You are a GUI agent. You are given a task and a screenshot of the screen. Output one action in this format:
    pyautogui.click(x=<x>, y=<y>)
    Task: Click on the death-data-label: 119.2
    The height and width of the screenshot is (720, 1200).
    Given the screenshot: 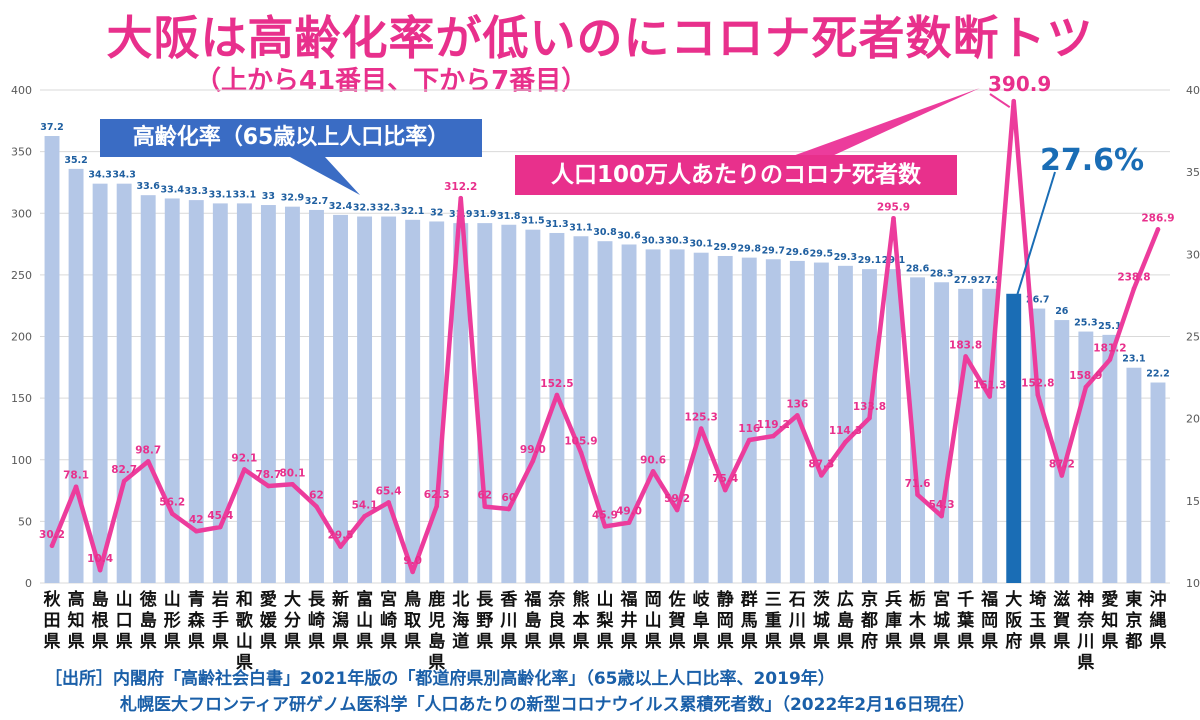 What is the action you would take?
    pyautogui.click(x=773, y=425)
    